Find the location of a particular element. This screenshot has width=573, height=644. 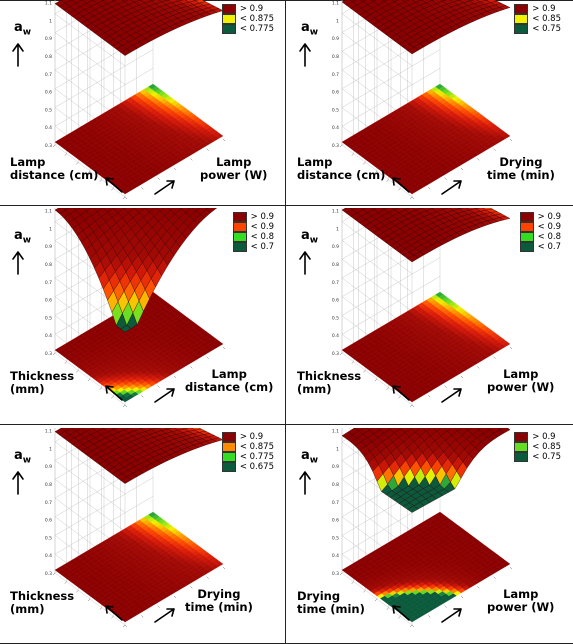

color-legend: > 0.9 < 0.875 < 0.775 < 0.675 is located at coordinates (247, 452).